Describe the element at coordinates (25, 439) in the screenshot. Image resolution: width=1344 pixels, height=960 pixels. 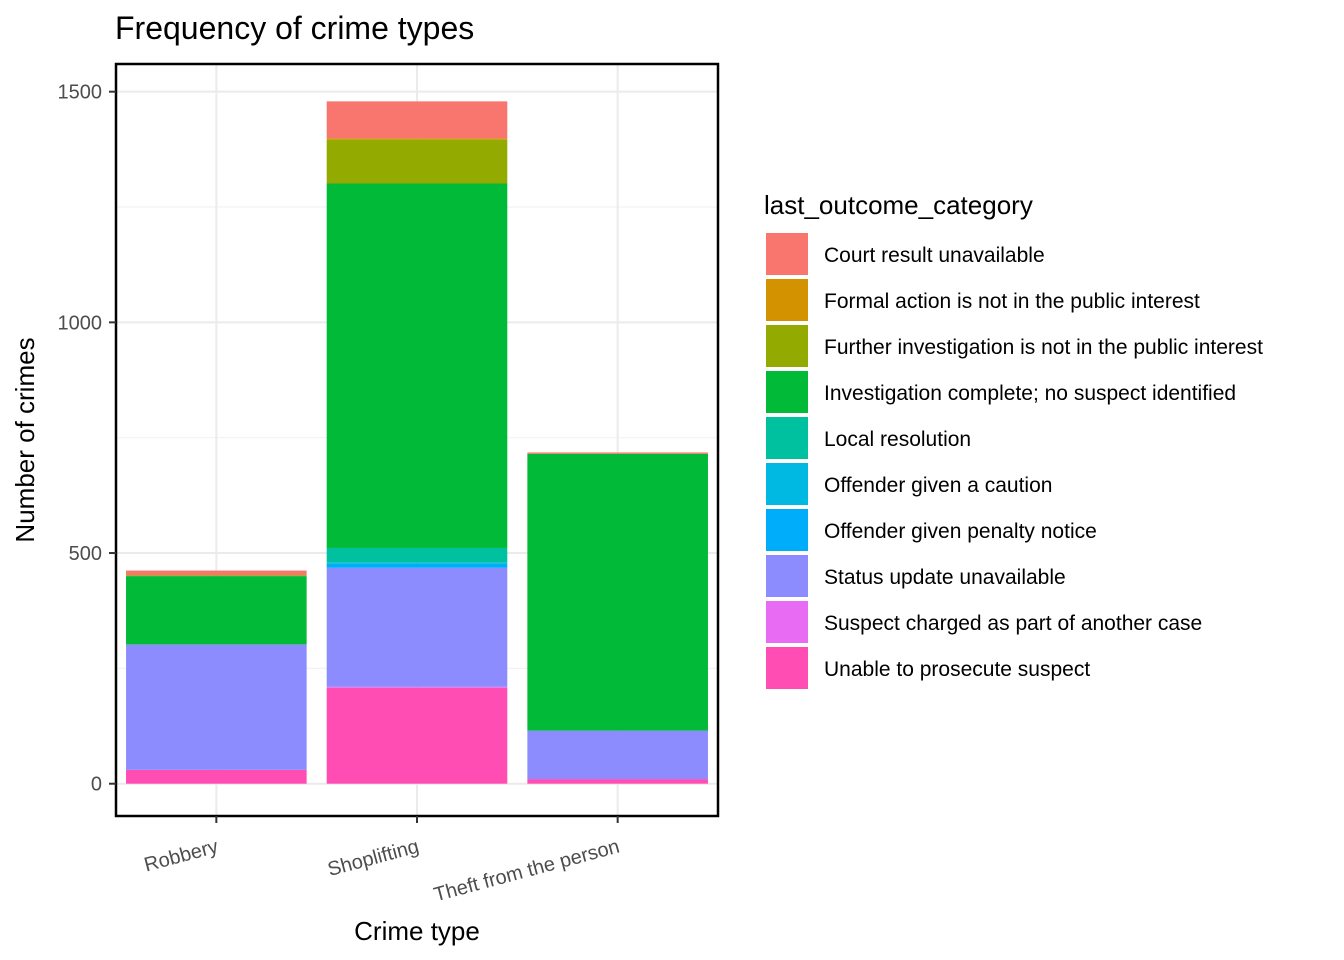
I see `y-axis-title: Number of crimes` at that location.